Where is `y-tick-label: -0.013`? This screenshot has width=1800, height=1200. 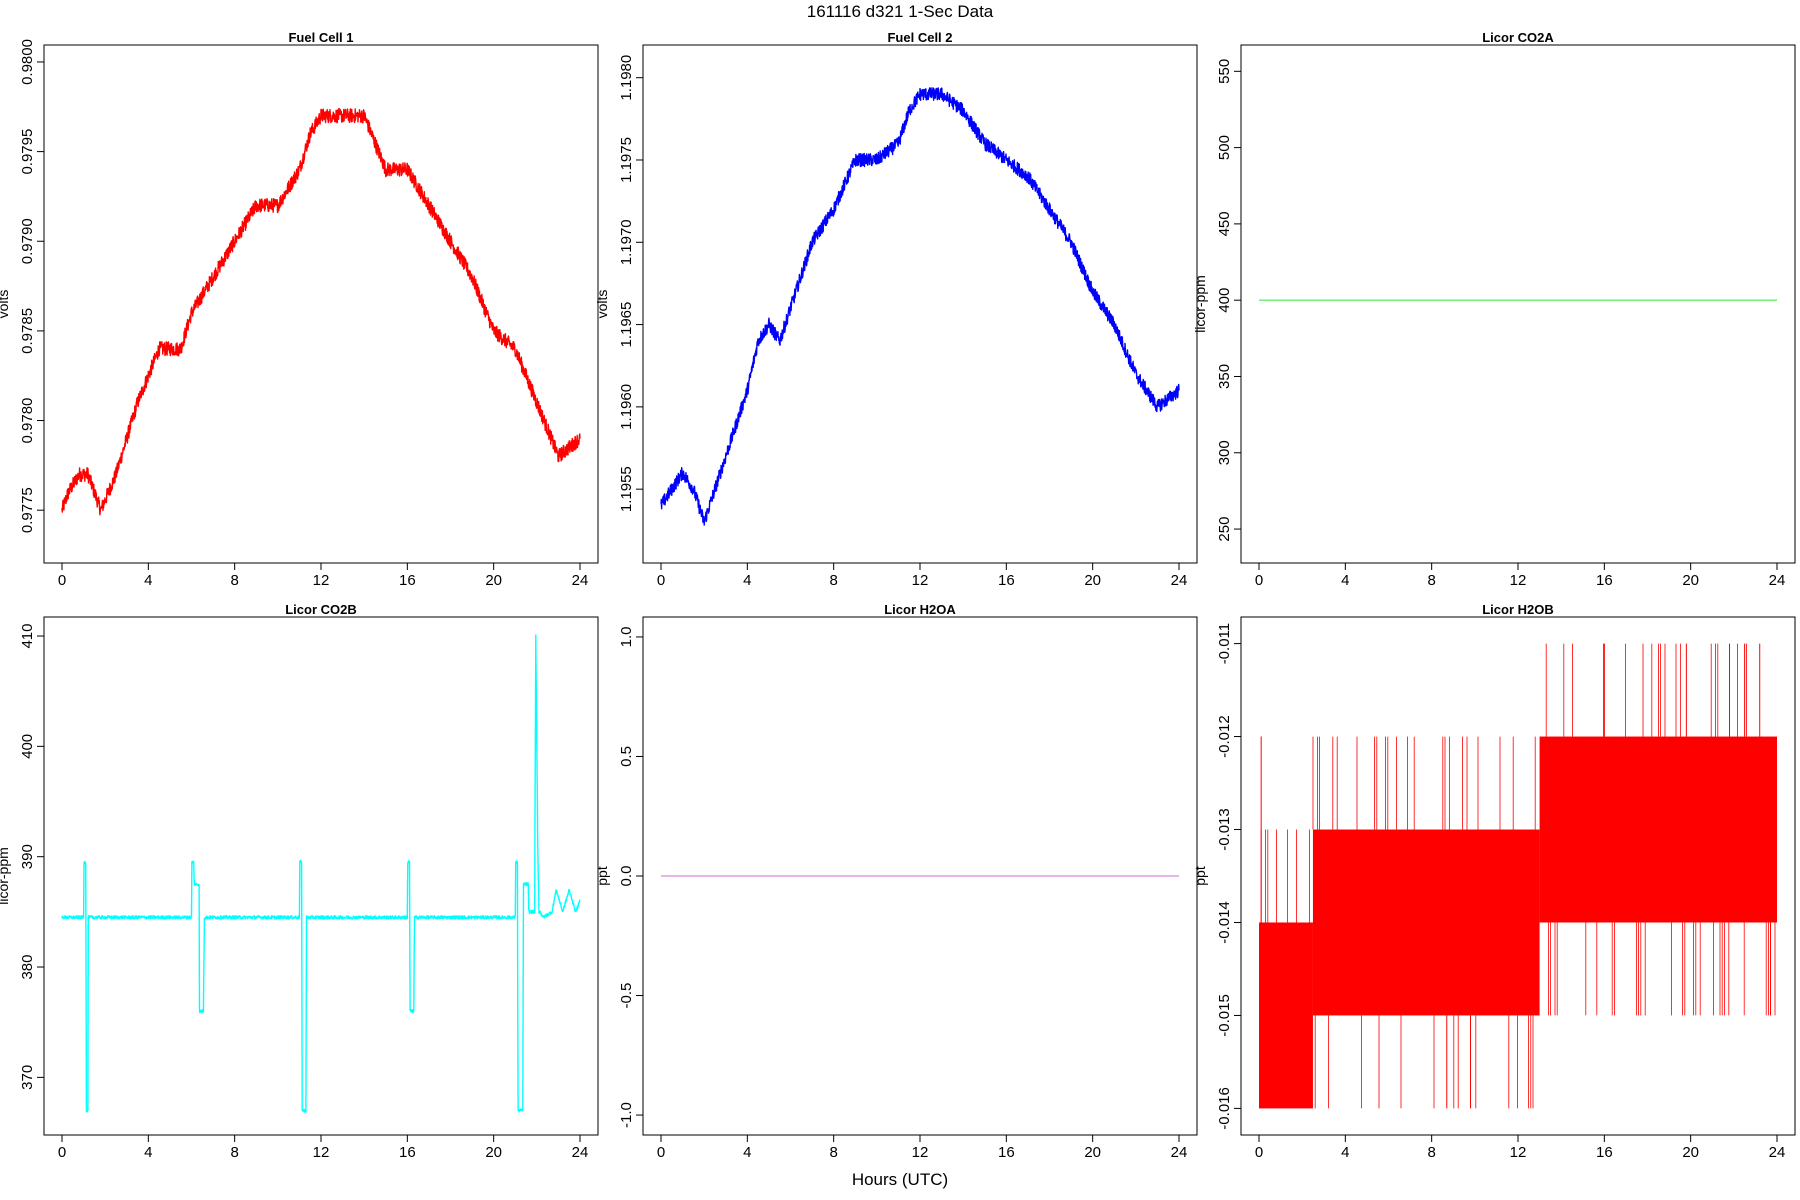
y-tick-label: -0.013 is located at coordinates (1224, 829).